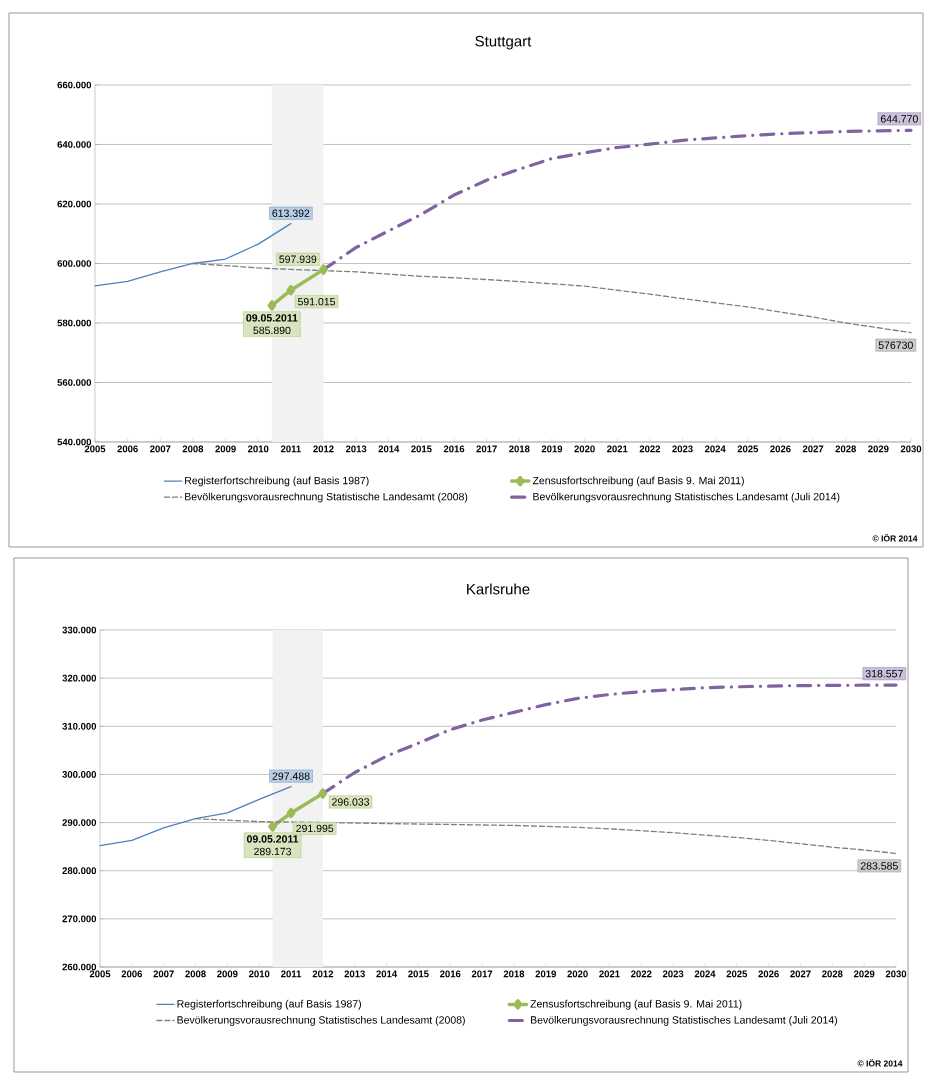 This screenshot has height=1084, width=925. What do you see at coordinates (884, 673) in the screenshot?
I see `data-label: 318.557` at bounding box center [884, 673].